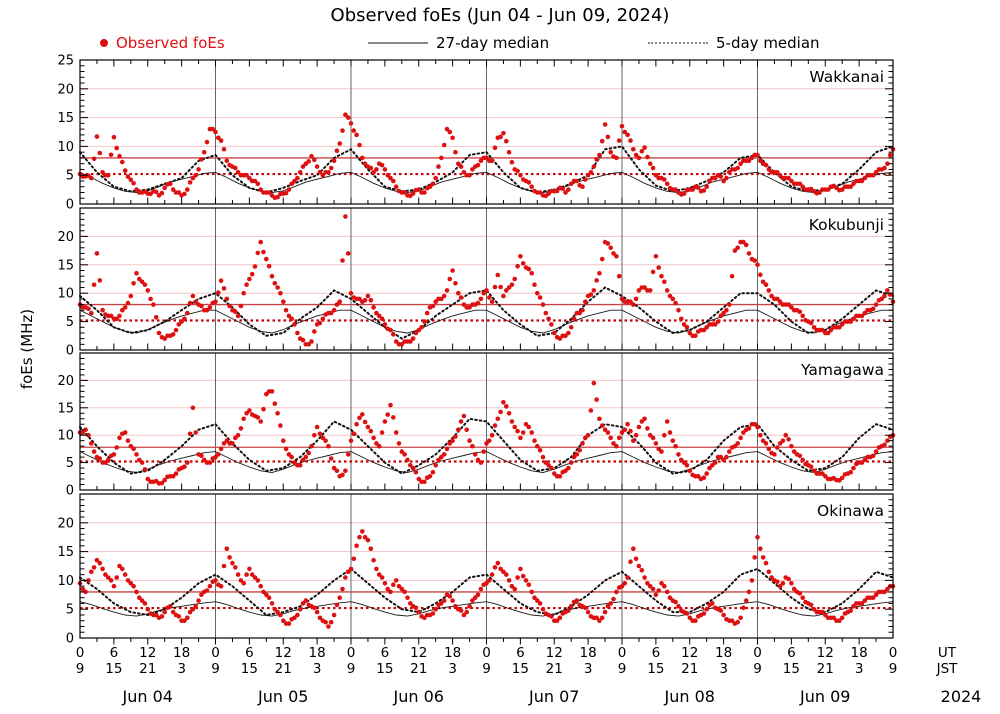 Image resolution: width=1000 pixels, height=714 pixels. Describe the element at coordinates (486, 592) in the screenshot. I see `median5-line` at that location.